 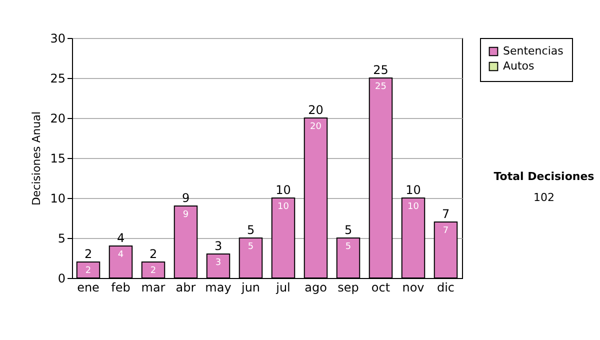 I want to click on y-tick-label: 20, so click(x=58, y=119).